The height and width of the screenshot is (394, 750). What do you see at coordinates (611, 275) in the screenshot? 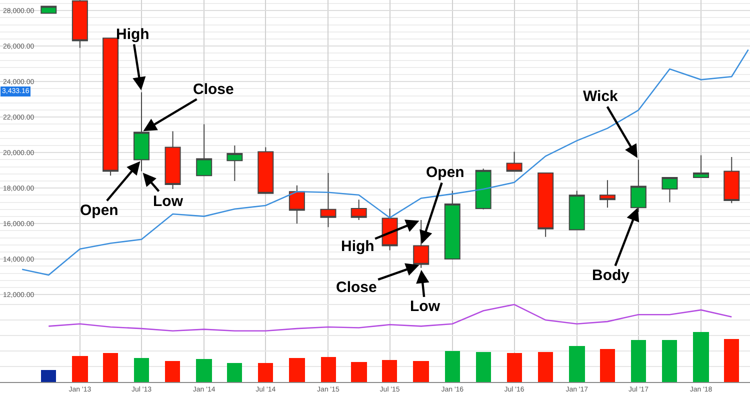
I see `annotation: Body` at bounding box center [611, 275].